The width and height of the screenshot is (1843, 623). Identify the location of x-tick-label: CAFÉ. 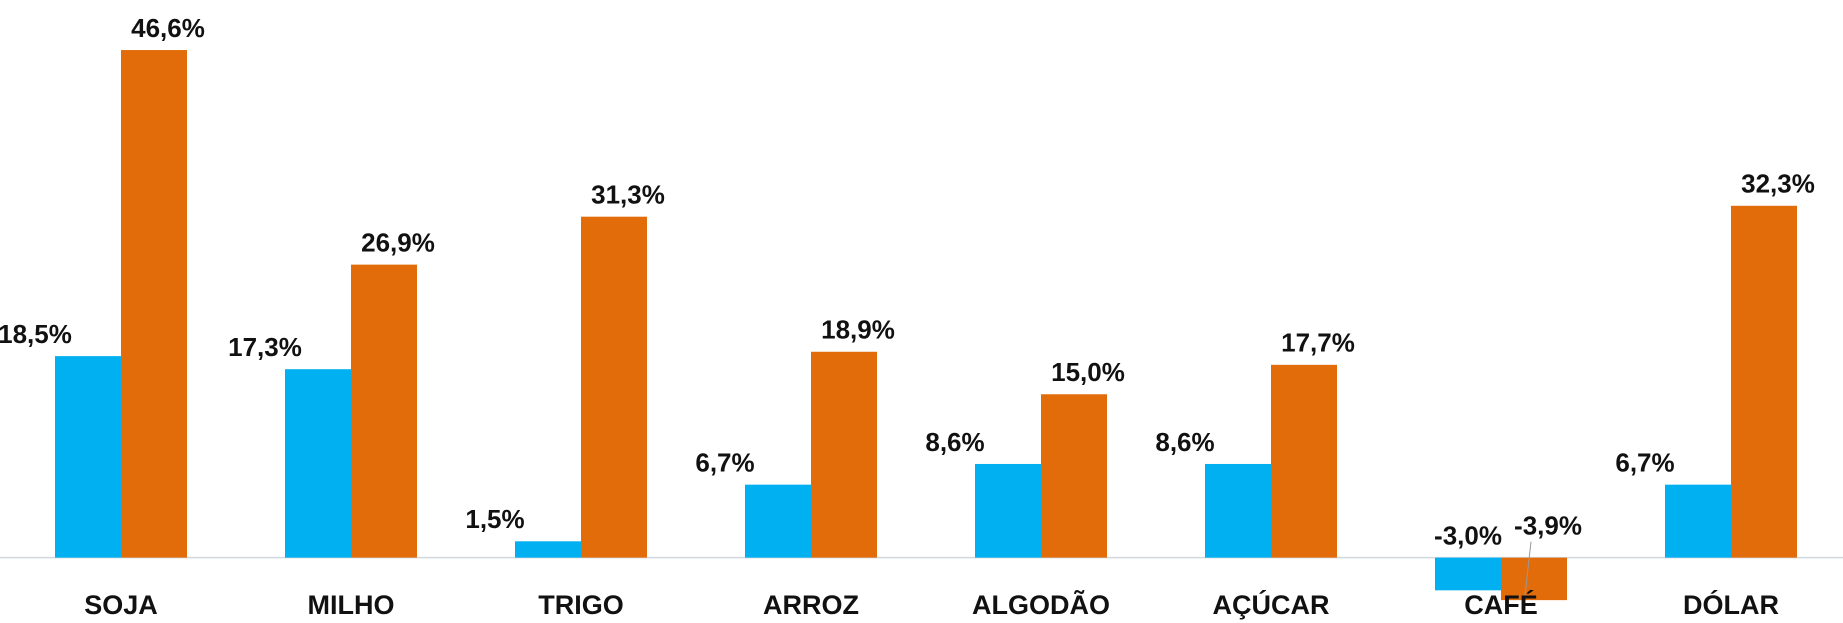
(1501, 604).